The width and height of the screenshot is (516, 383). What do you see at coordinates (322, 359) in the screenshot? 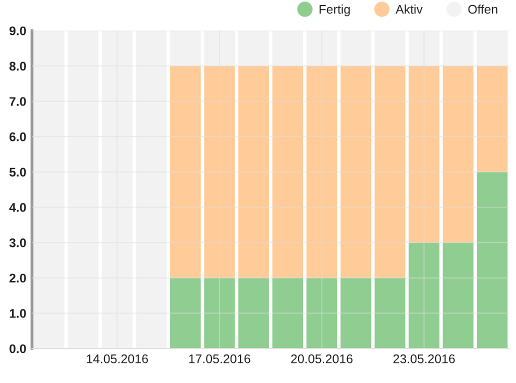
I see `x-tick-label: 20.05.2016` at bounding box center [322, 359].